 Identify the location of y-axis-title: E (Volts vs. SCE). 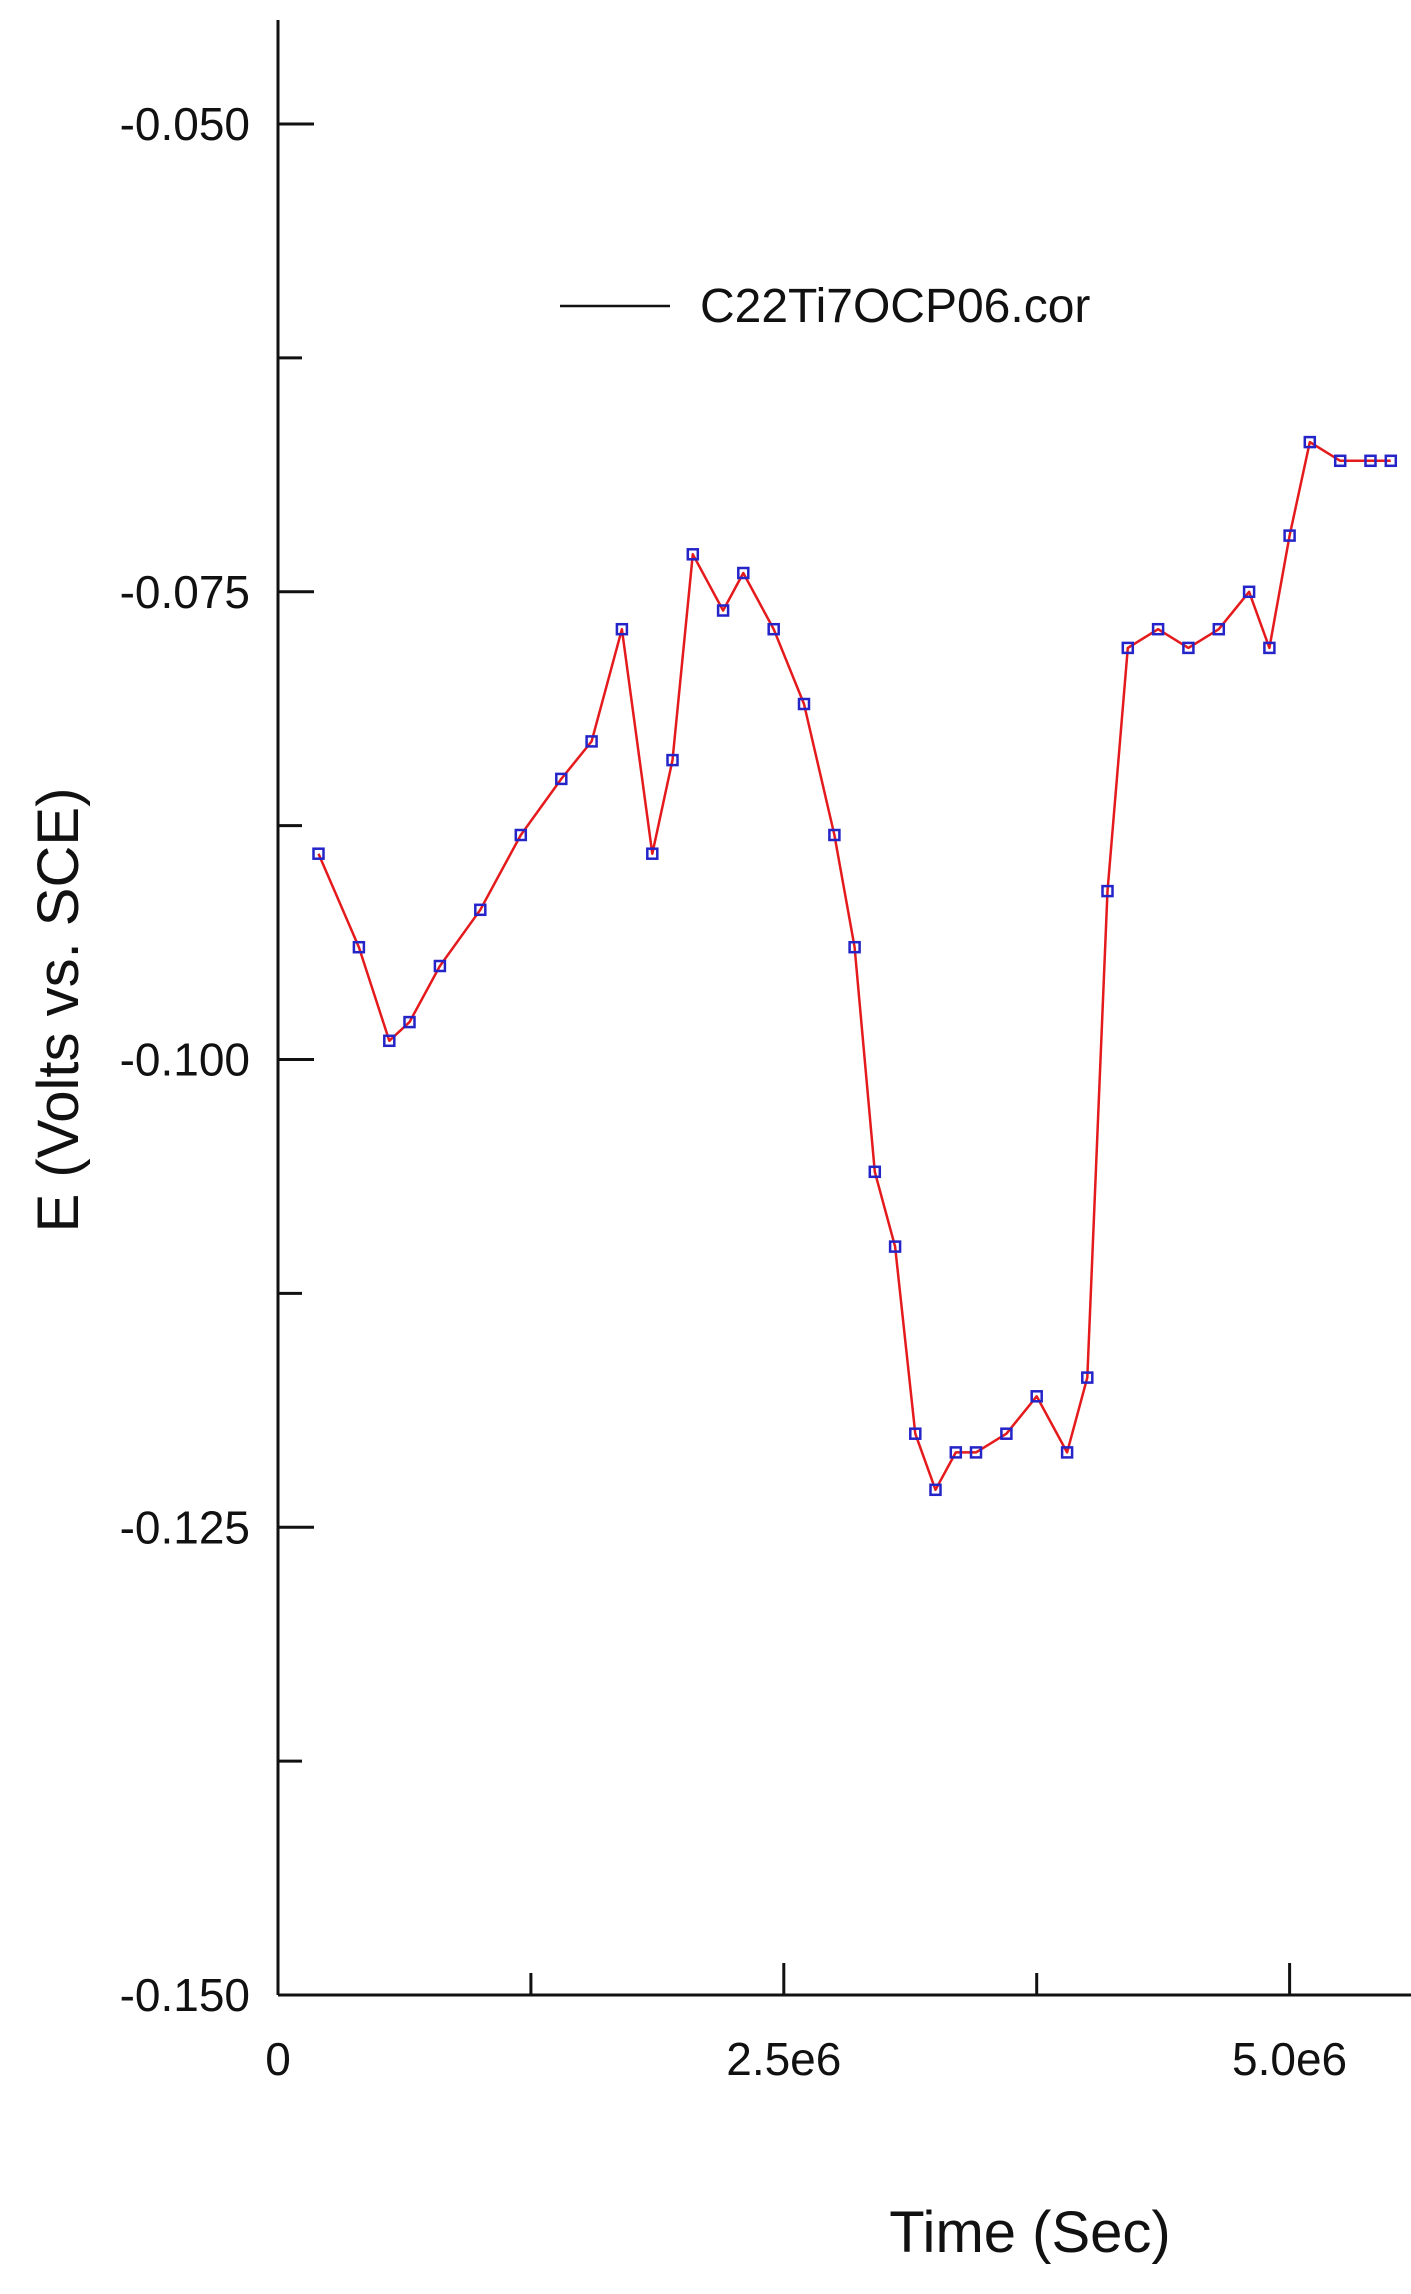
(58, 1010).